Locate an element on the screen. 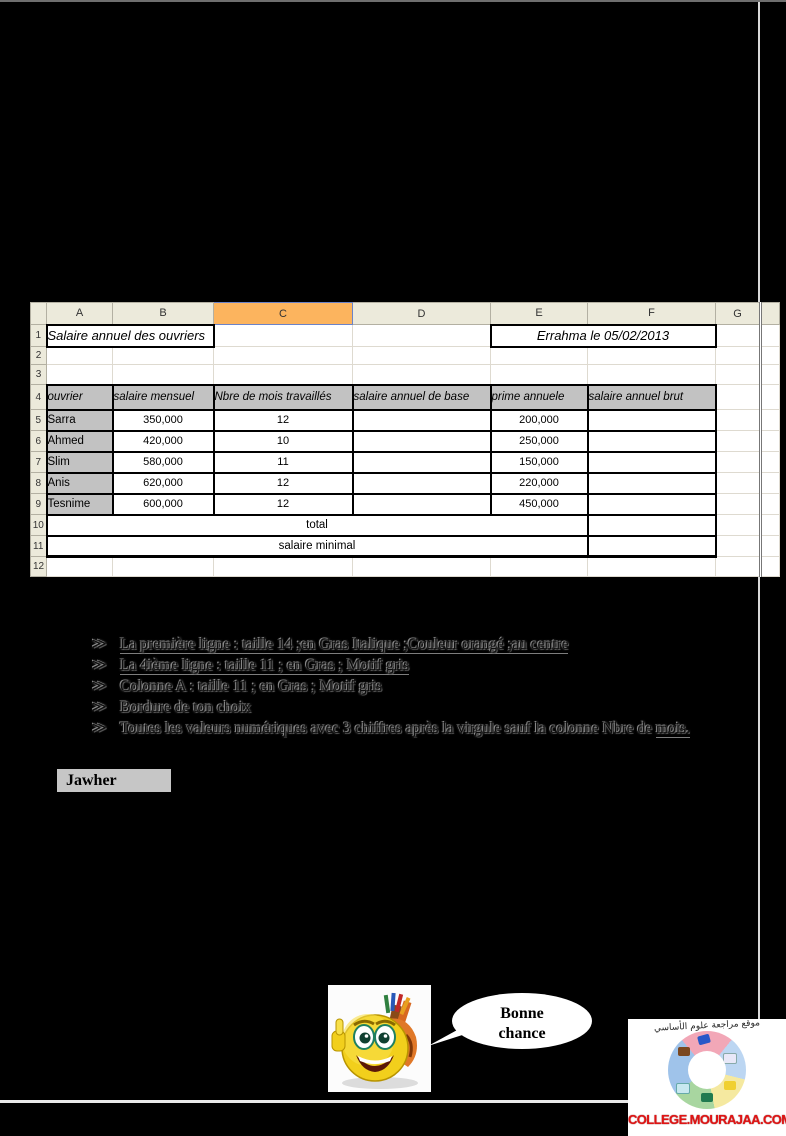  table-header-0: ouvrier is located at coordinates (79, 397).